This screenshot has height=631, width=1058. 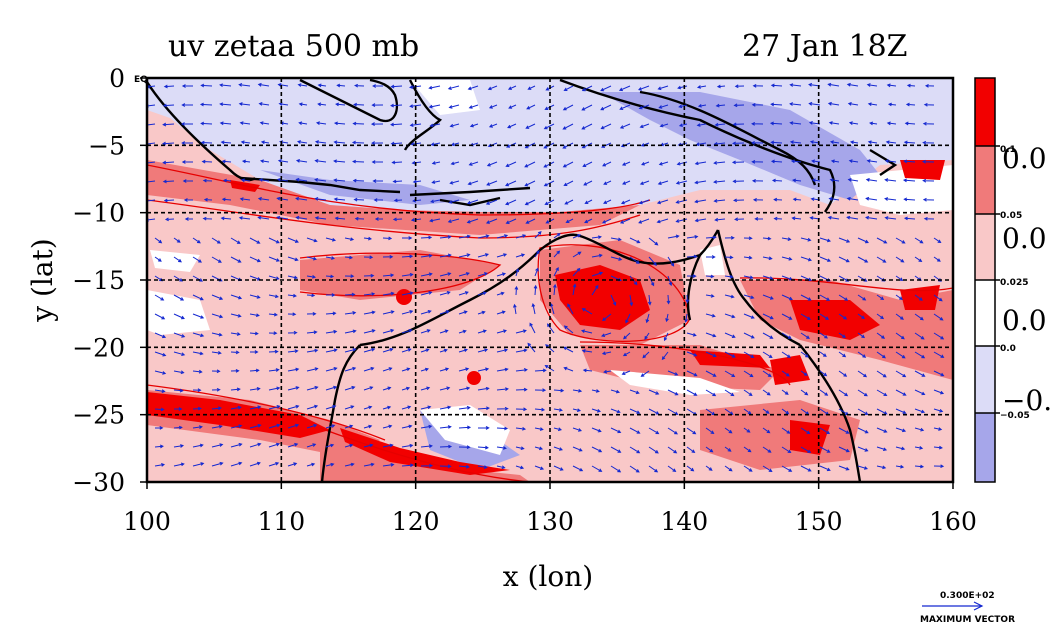 I want to click on strong-positive-cyclone-core, so click(x=602, y=297).